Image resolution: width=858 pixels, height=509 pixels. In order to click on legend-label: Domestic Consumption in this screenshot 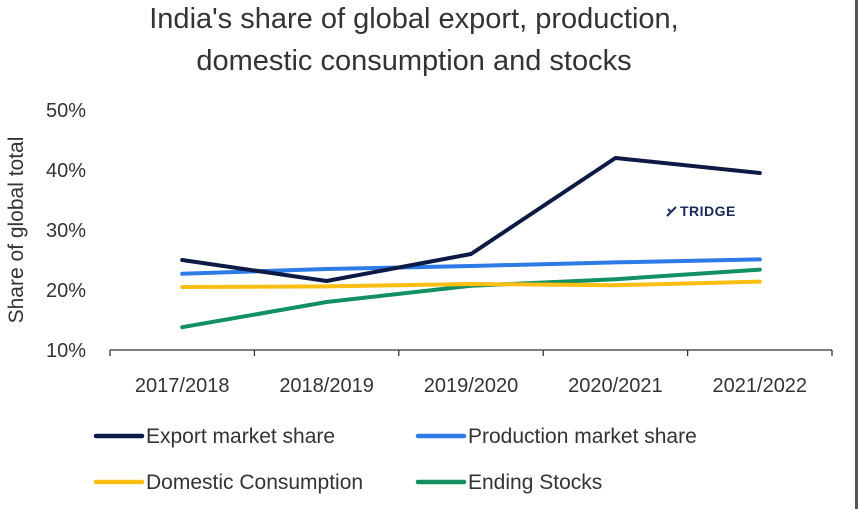, I will do `click(254, 482)`.